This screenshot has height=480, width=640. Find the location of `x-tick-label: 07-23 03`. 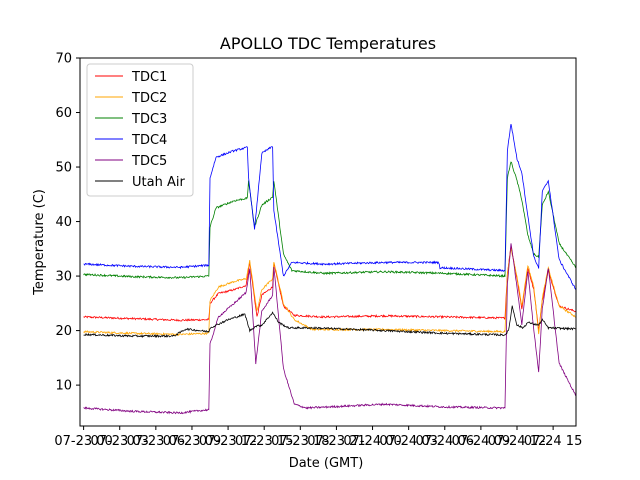

x-tick-label: 07-23 03 is located at coordinates (120, 441).